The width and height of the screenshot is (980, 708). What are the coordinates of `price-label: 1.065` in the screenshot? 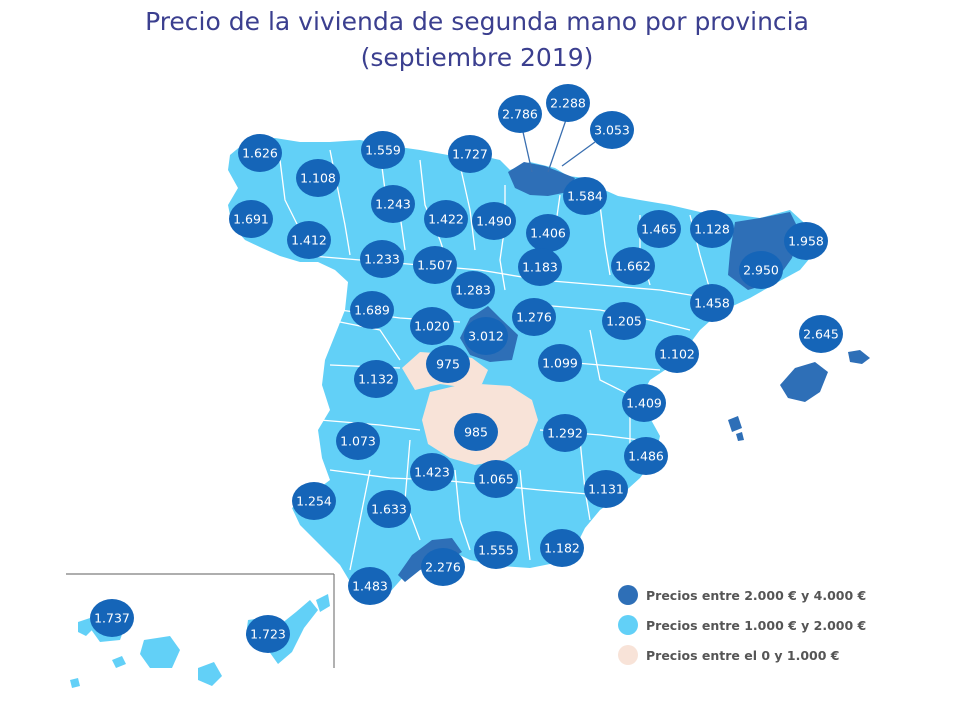 It's located at (496, 479).